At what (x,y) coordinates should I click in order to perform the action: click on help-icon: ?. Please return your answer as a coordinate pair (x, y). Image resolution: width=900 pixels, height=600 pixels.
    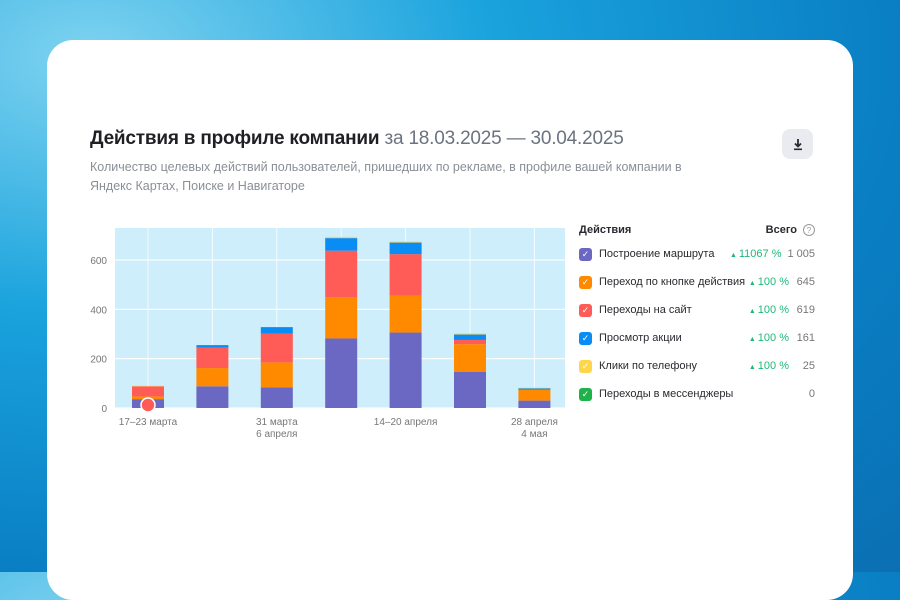
    Looking at the image, I should click on (809, 230).